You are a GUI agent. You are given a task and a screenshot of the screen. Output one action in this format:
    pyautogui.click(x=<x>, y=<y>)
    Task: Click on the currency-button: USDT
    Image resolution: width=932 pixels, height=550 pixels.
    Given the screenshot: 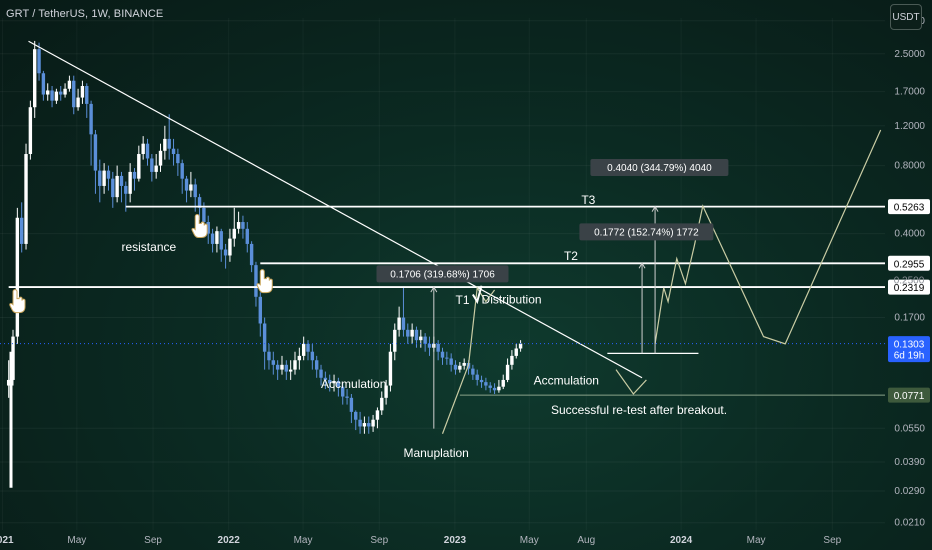 What is the action you would take?
    pyautogui.click(x=906, y=17)
    